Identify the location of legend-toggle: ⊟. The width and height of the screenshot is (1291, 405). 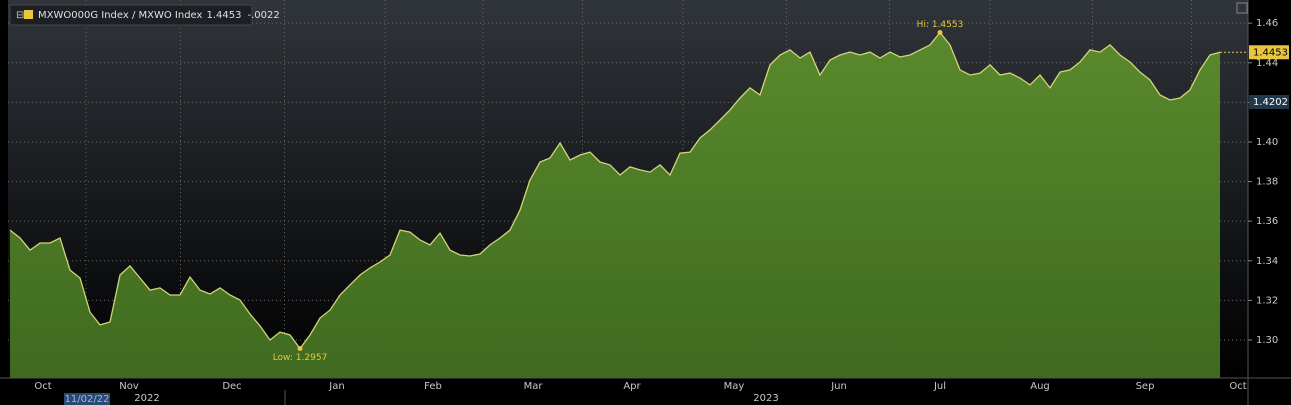
(20, 15).